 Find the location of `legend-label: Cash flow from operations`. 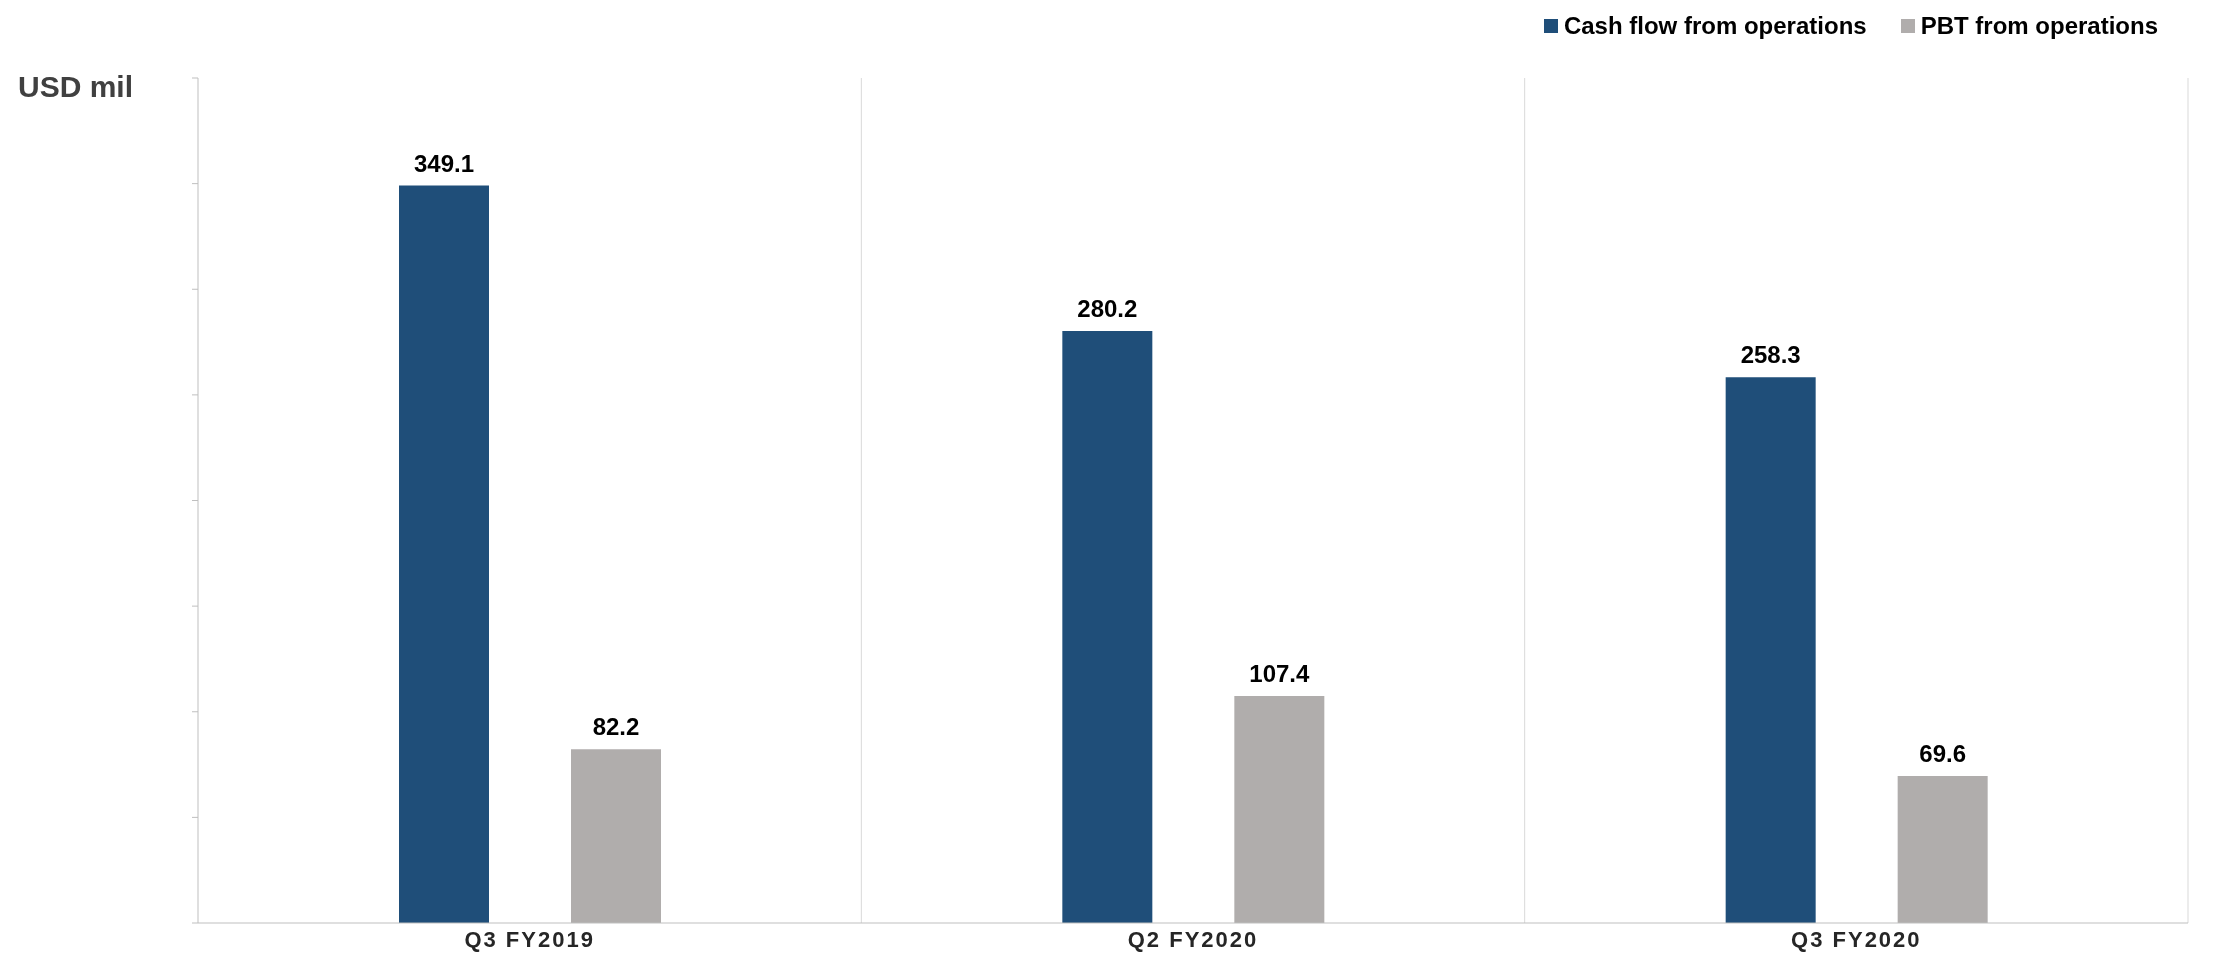

legend-label: Cash flow from operations is located at coordinates (1715, 26).